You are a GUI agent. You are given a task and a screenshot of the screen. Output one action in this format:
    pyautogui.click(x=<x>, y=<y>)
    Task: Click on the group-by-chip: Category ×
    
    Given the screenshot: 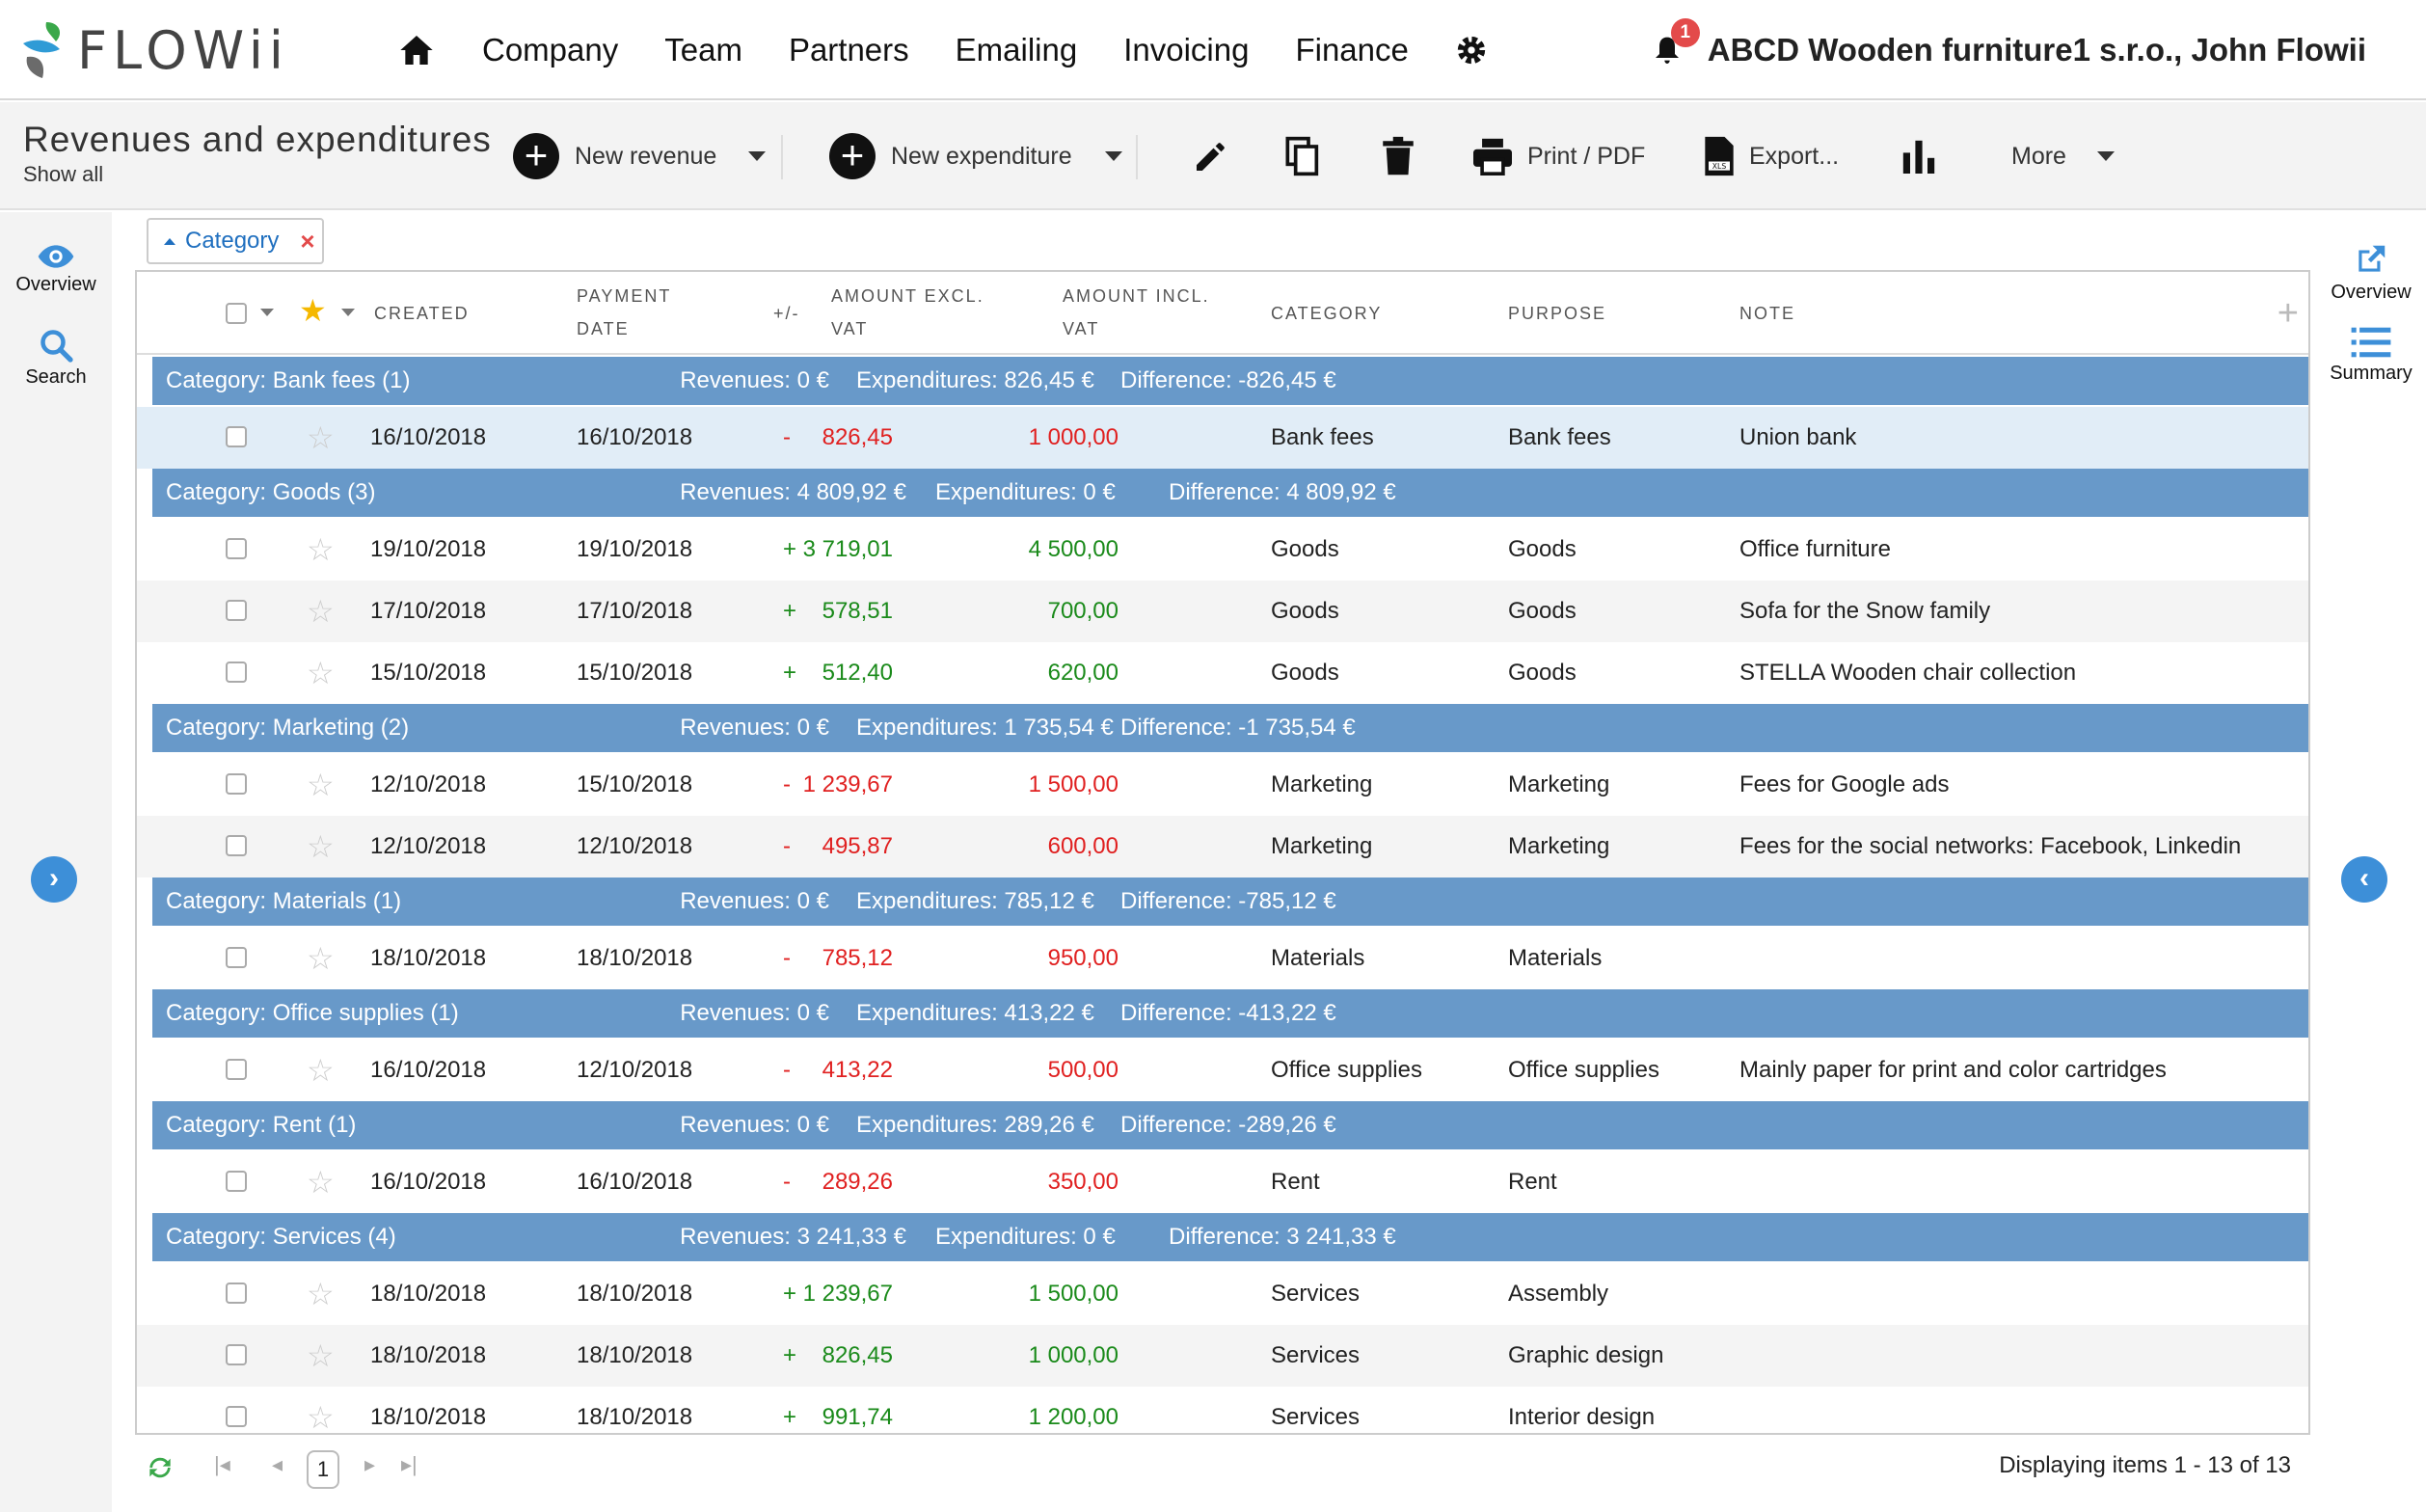 What is the action you would take?
    pyautogui.click(x=235, y=241)
    